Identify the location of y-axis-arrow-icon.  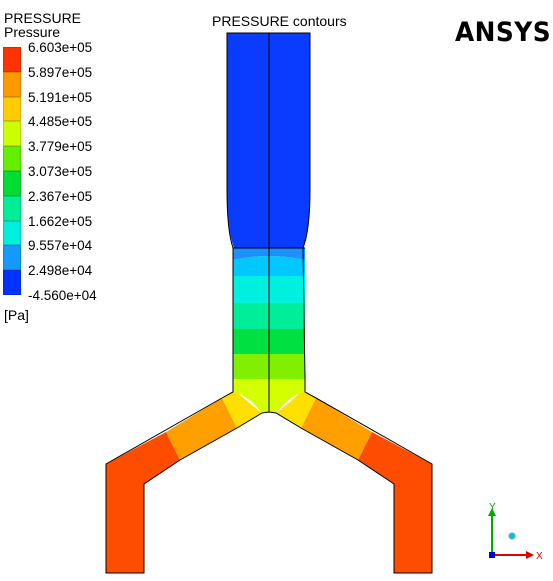
(492, 512).